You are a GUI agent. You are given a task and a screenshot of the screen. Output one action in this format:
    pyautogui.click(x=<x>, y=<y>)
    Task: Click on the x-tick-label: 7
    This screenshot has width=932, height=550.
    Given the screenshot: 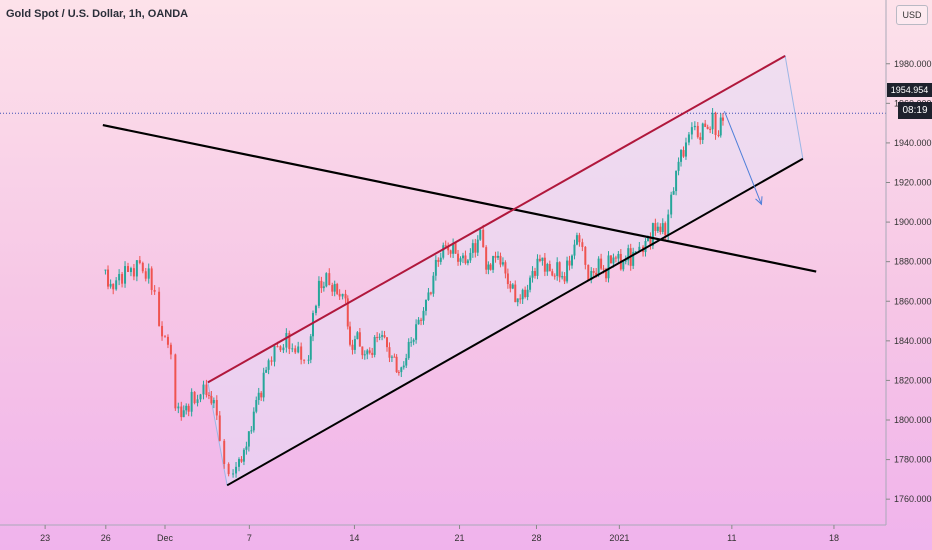 What is the action you would take?
    pyautogui.click(x=249, y=538)
    